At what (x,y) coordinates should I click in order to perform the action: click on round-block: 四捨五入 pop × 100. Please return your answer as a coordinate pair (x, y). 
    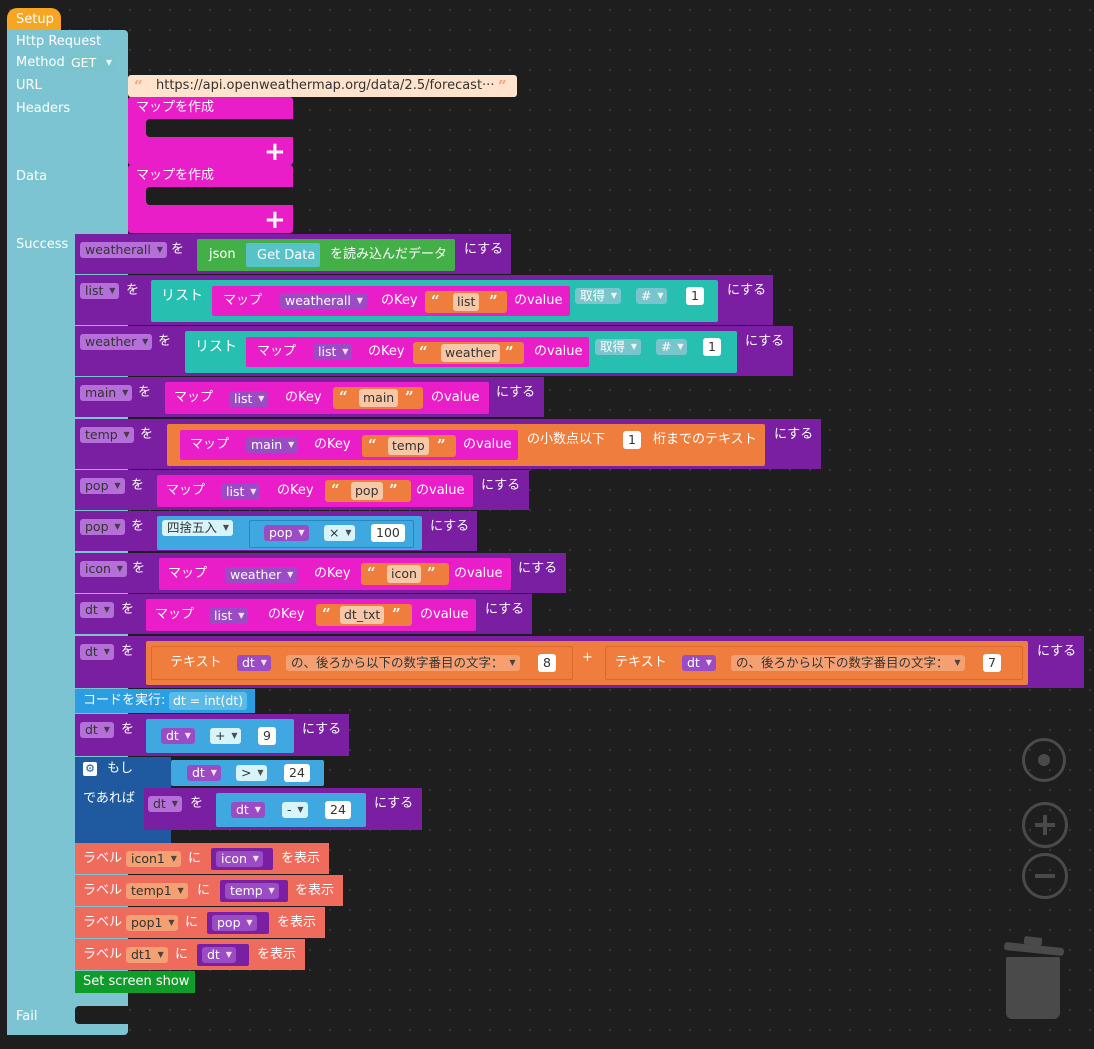
    Looking at the image, I should click on (289, 533).